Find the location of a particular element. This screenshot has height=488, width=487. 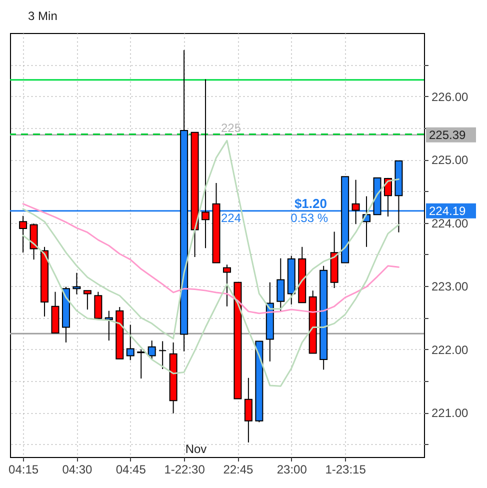

y-tick-label: 222.00 is located at coordinates (450, 349).